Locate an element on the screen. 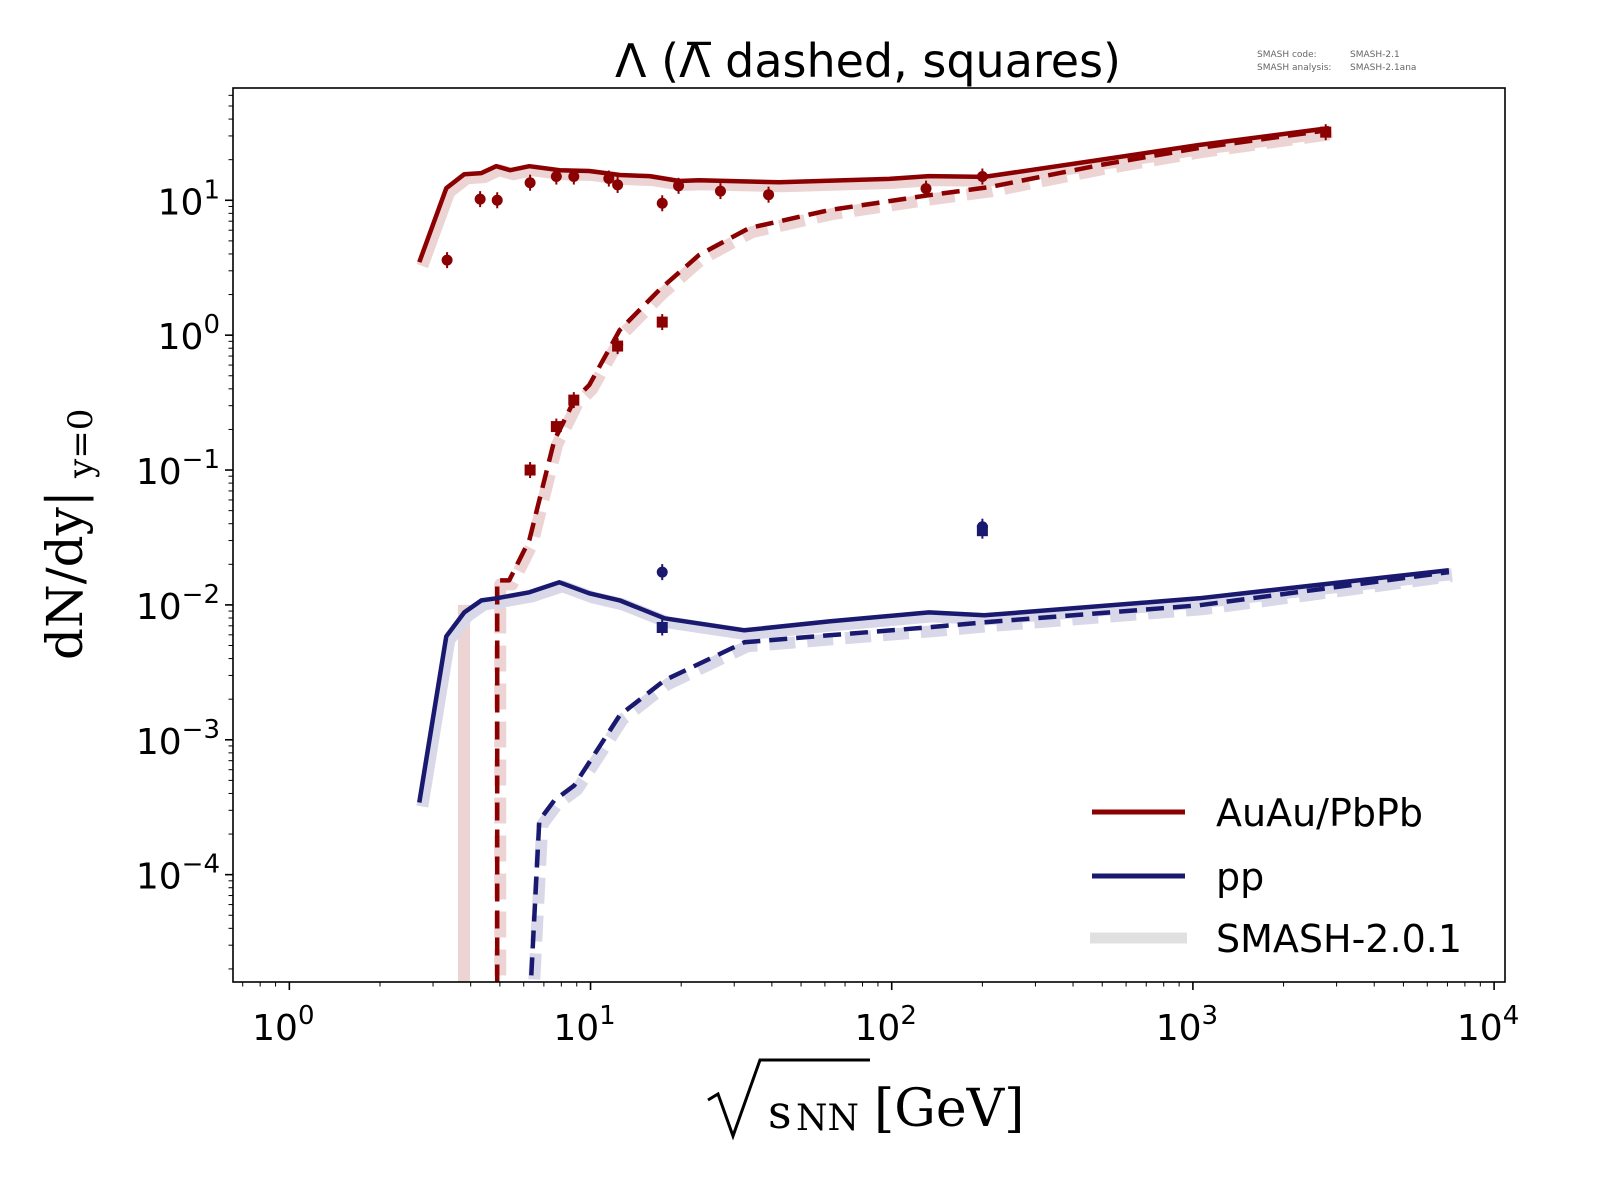 This screenshot has width=1600, height=1200. y-tick-label: 10⁻³ is located at coordinates (178, 739).